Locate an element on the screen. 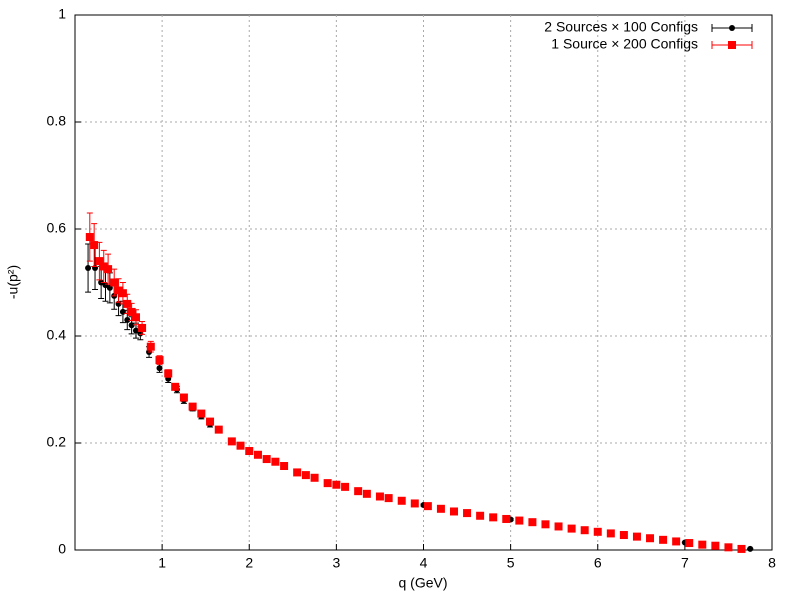 The height and width of the screenshot is (600, 800). y-tick-label: 0.8 is located at coordinates (57, 121).